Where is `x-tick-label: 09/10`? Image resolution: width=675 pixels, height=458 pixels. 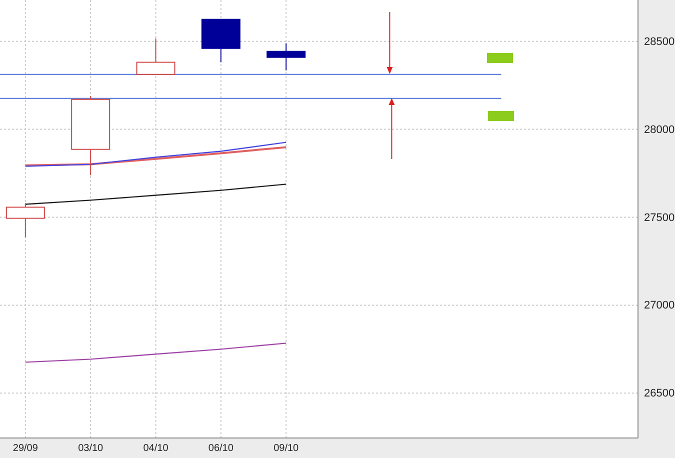 x-tick-label: 09/10 is located at coordinates (287, 448).